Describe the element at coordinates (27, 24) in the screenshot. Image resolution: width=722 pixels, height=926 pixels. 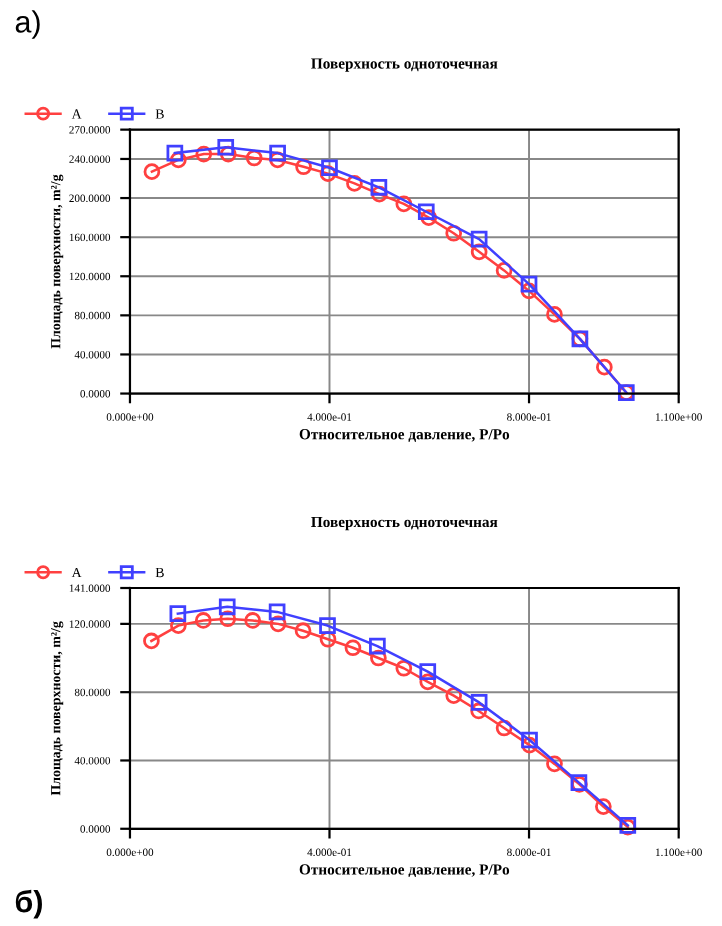
I see `text: а)` at that location.